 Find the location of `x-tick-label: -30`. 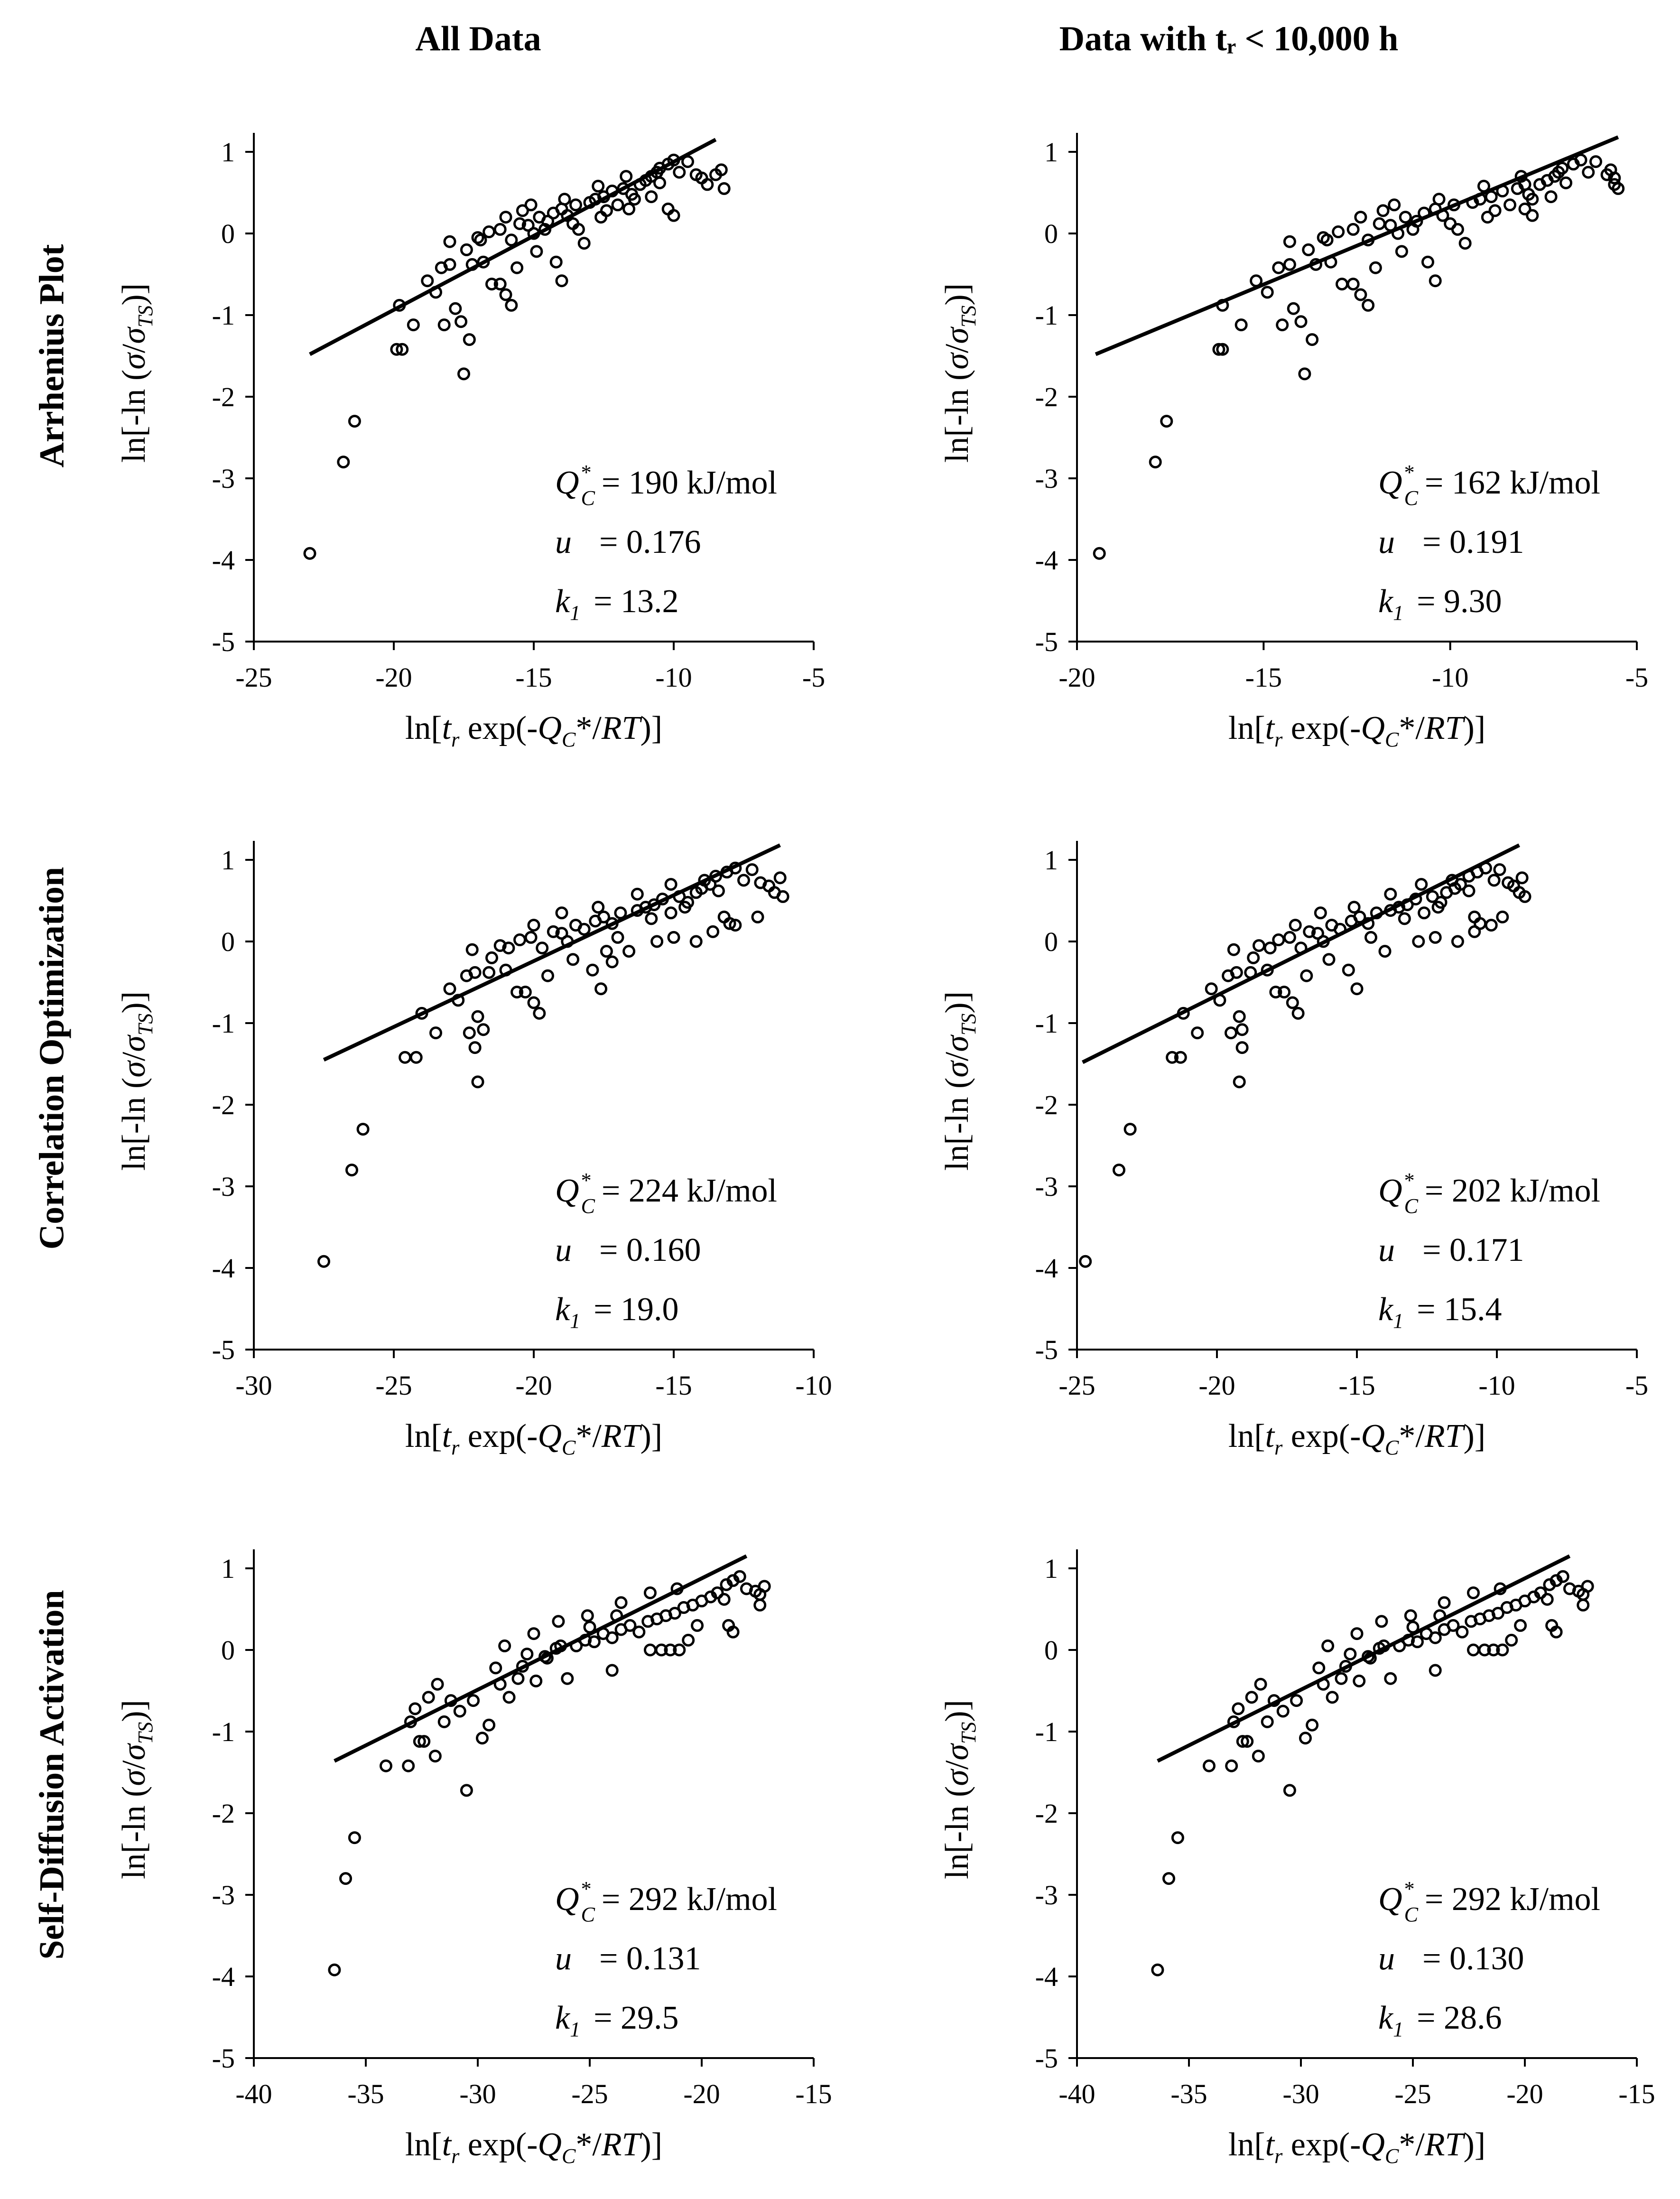

x-tick-label: -30 is located at coordinates (254, 1385).